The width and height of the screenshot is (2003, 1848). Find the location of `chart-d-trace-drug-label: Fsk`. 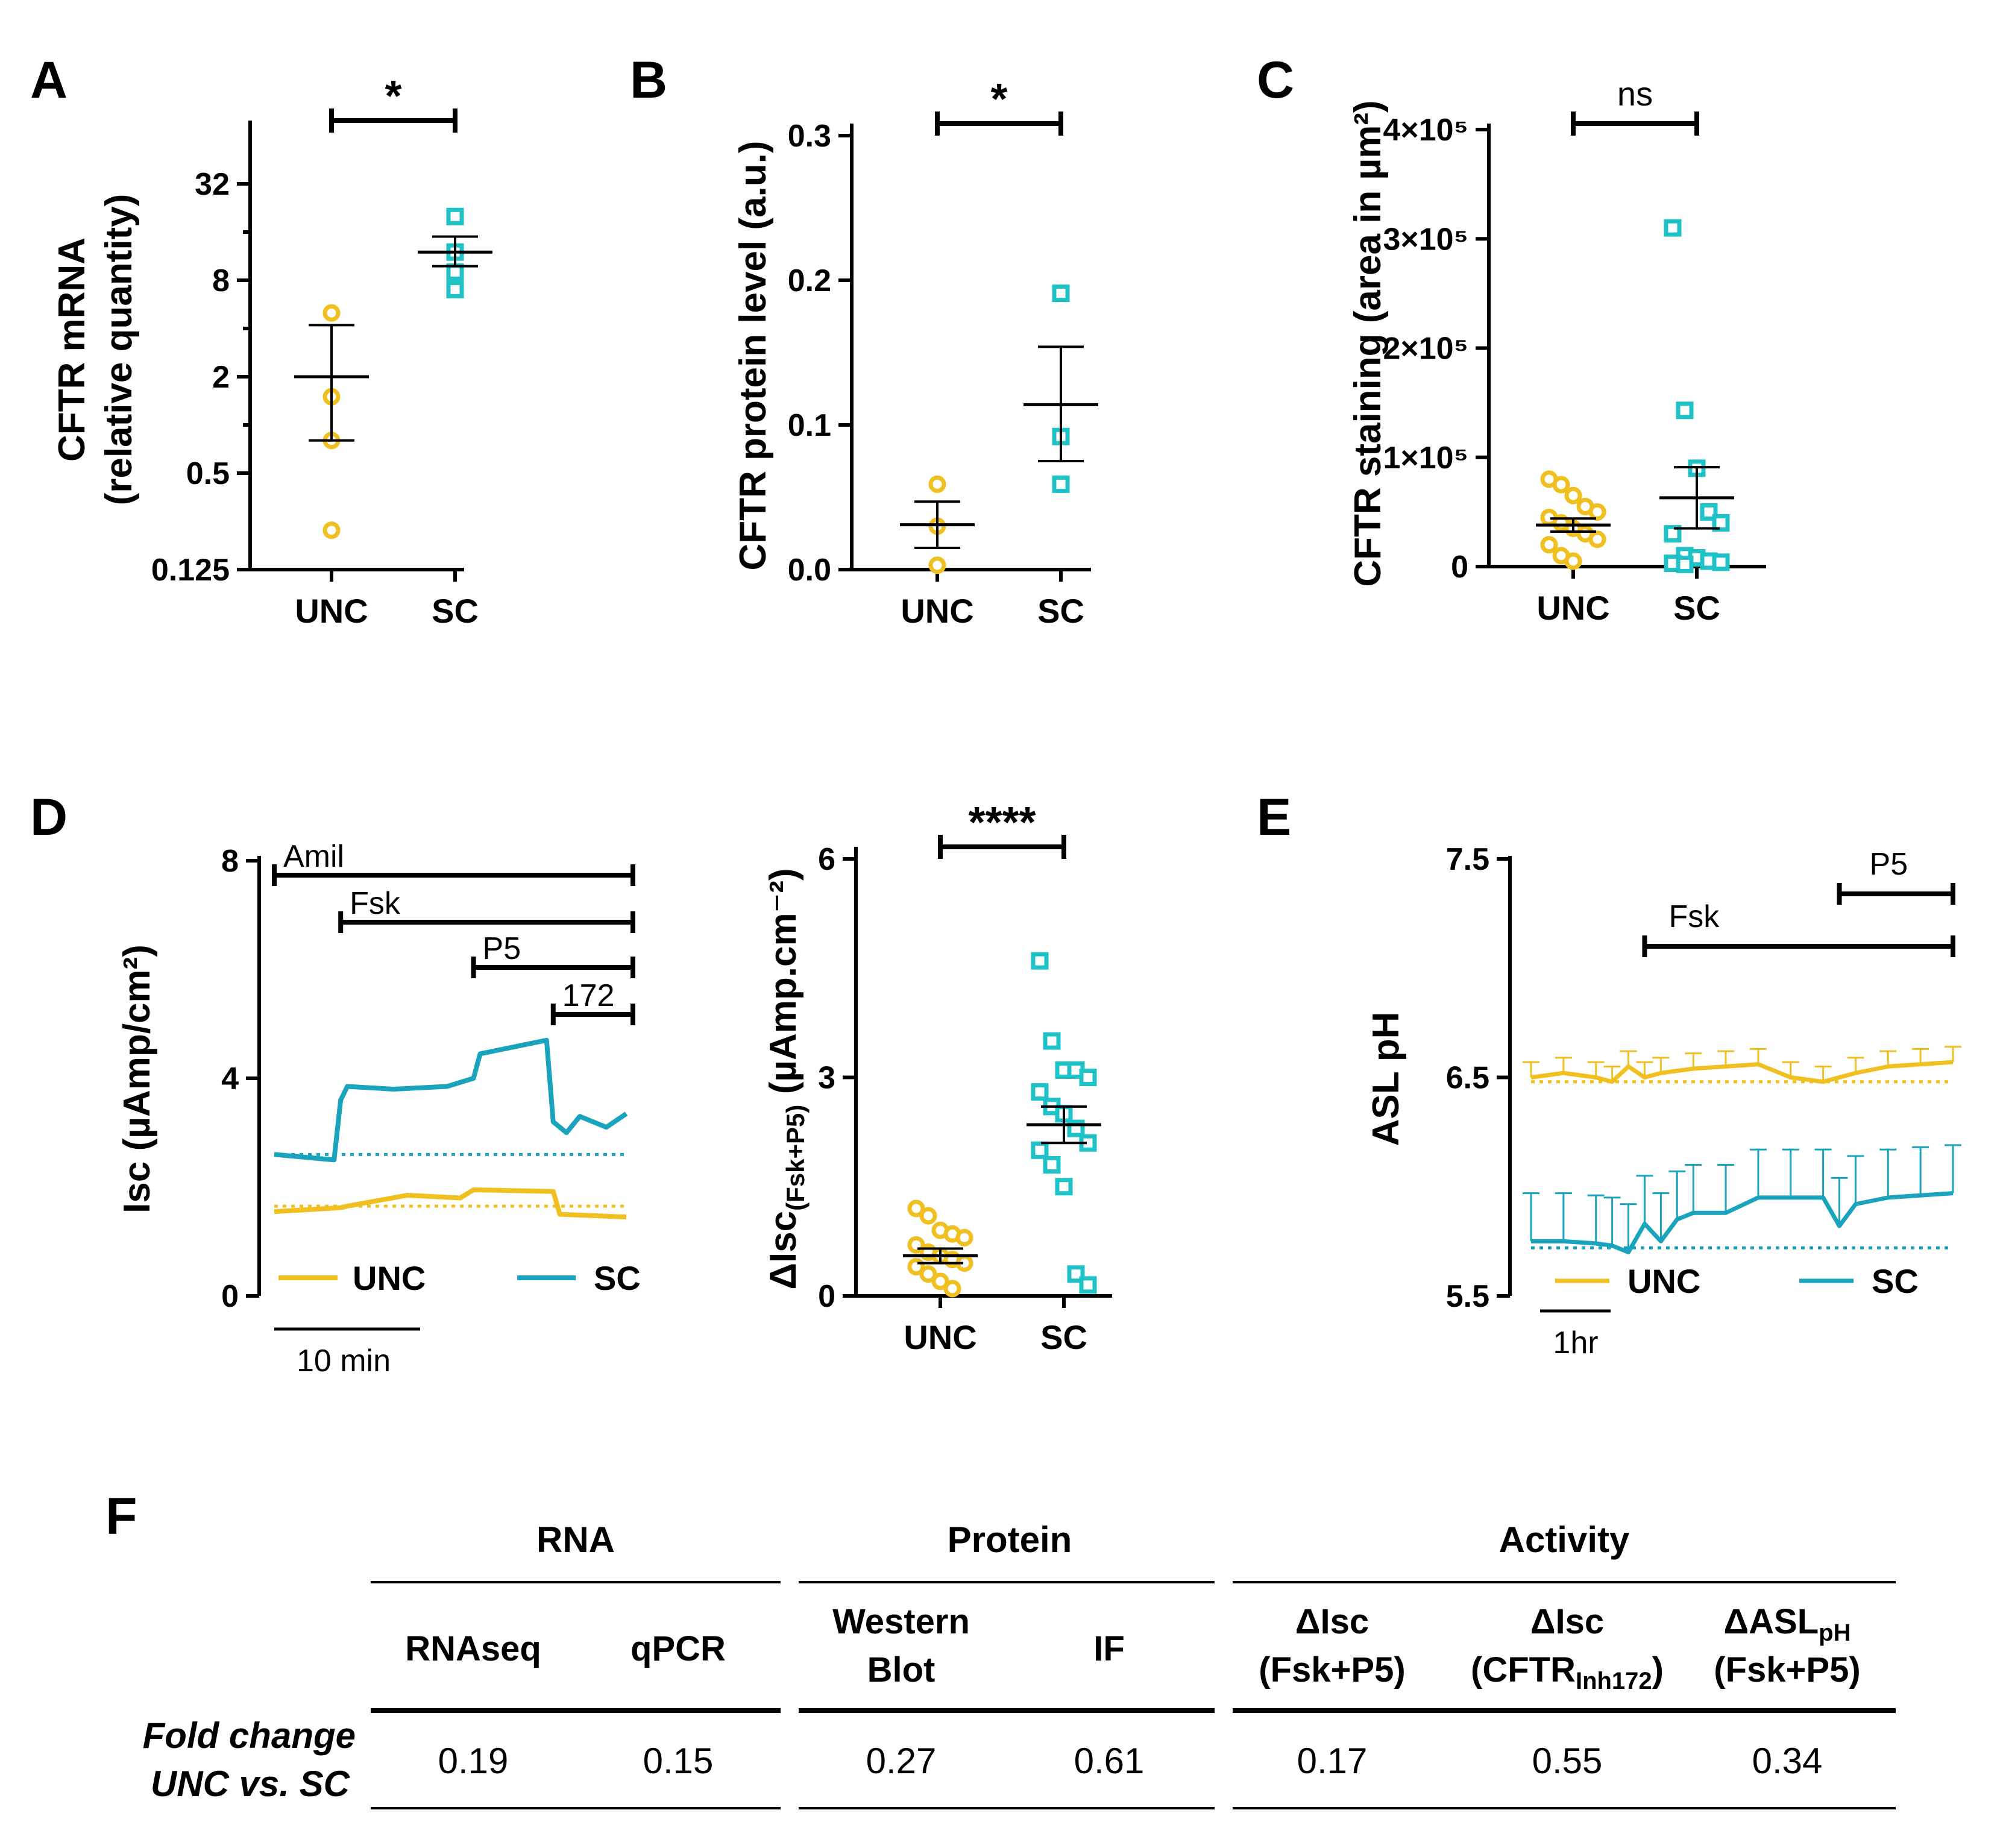

chart-d-trace-drug-label: Fsk is located at coordinates (375, 903).